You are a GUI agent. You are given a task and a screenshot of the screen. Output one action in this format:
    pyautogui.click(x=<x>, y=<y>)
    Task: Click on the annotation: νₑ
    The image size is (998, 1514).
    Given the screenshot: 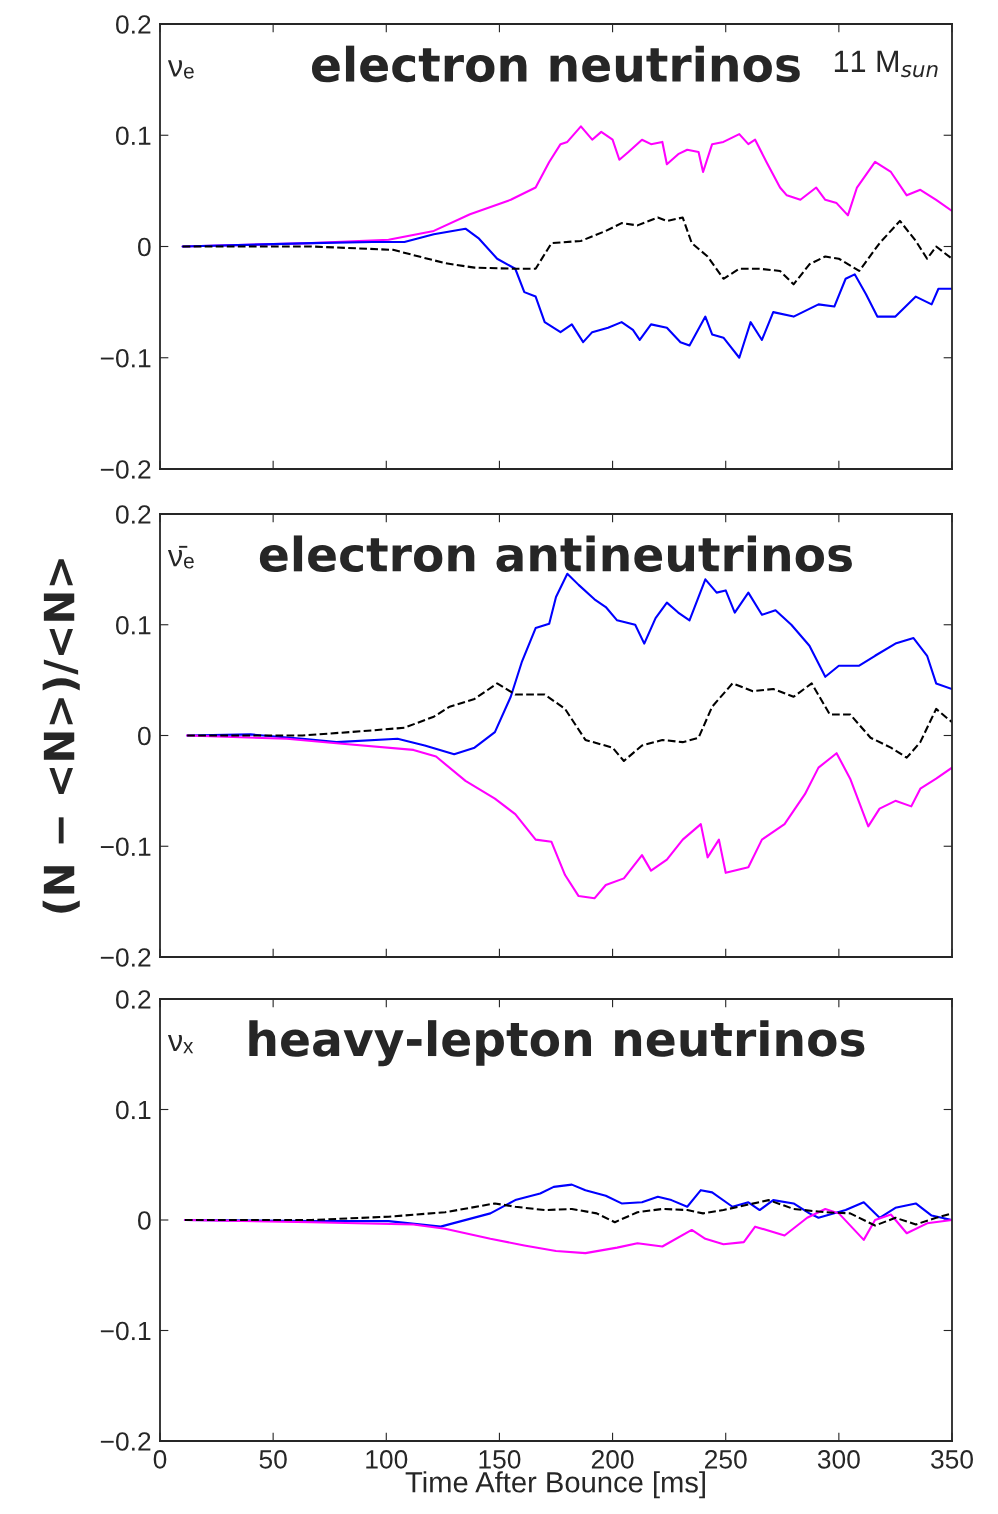 What is the action you would take?
    pyautogui.click(x=180, y=69)
    